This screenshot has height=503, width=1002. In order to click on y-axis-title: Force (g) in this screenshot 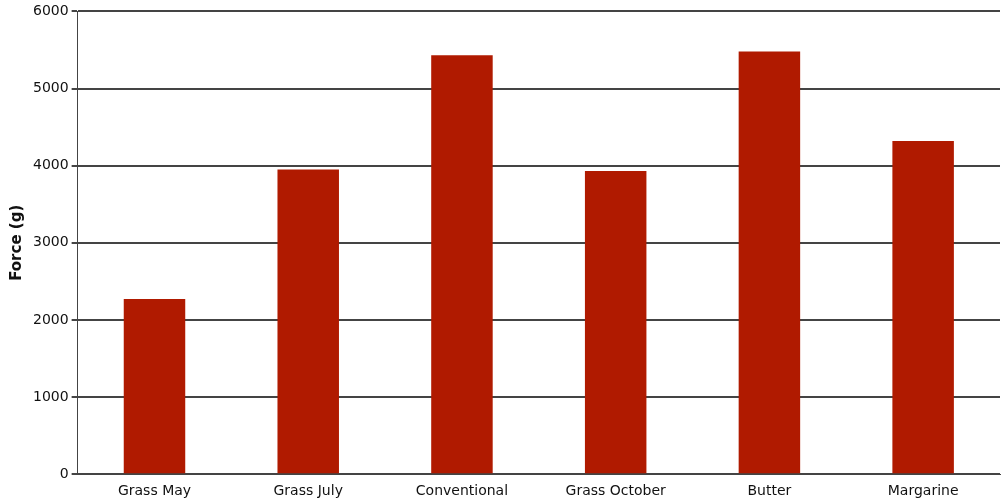, I will do `click(15, 242)`.